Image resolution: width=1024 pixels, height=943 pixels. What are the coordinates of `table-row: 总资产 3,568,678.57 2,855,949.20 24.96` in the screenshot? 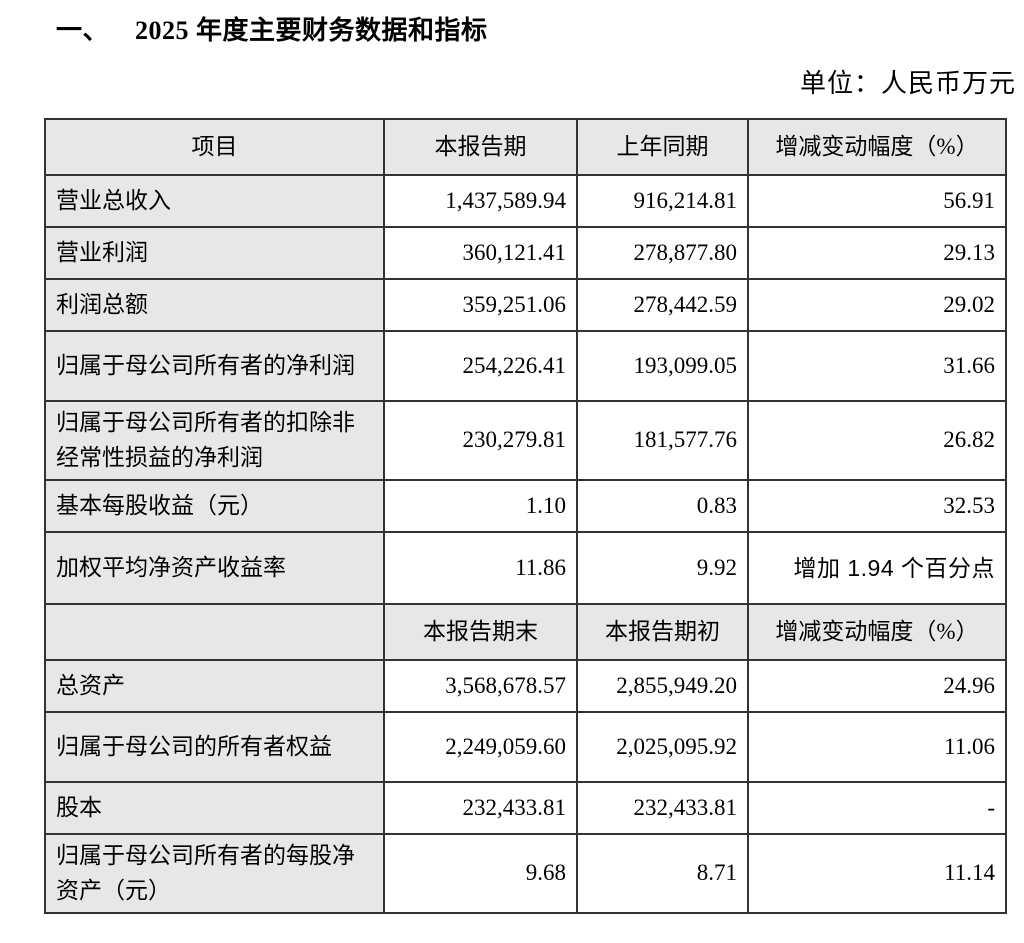 It's located at (525, 686).